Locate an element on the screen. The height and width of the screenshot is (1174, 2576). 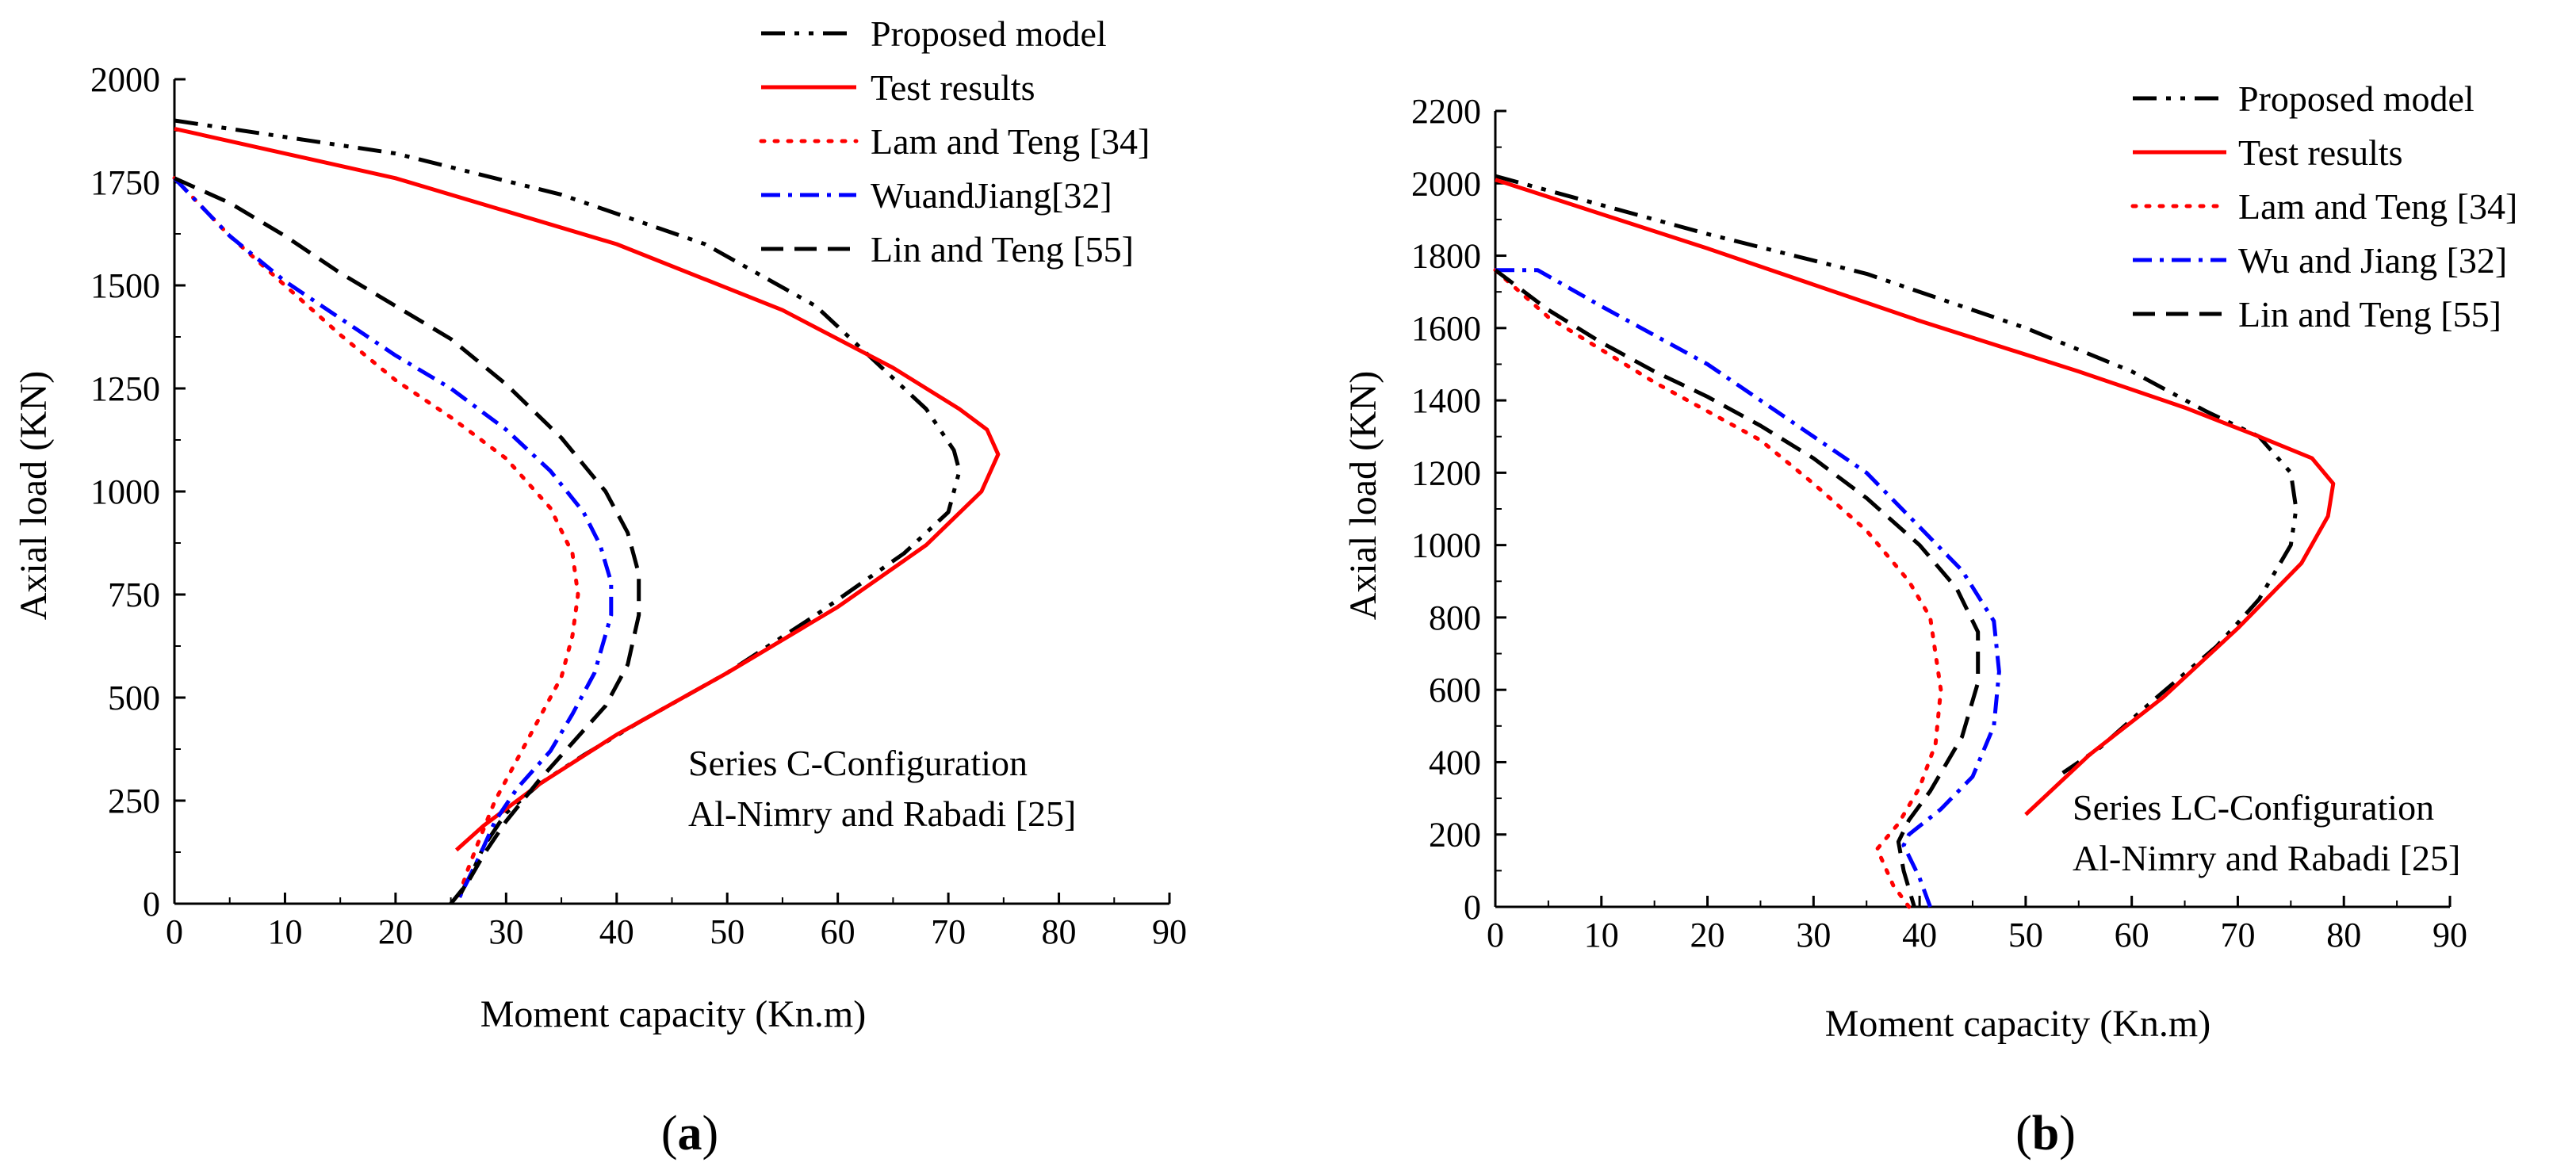
legend-b-label-test-results: Test results is located at coordinates (2320, 152).